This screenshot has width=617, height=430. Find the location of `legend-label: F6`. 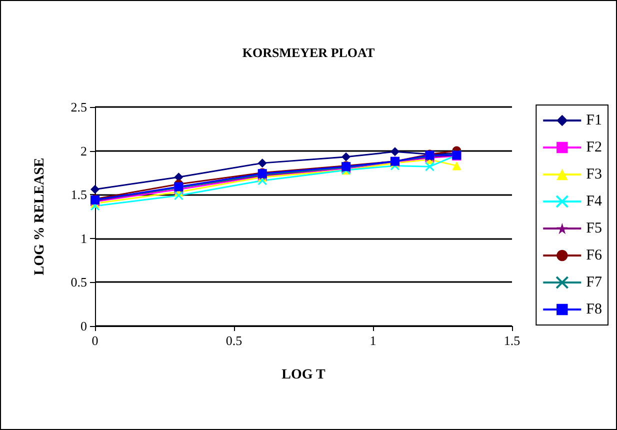

legend-label: F6 is located at coordinates (594, 256).